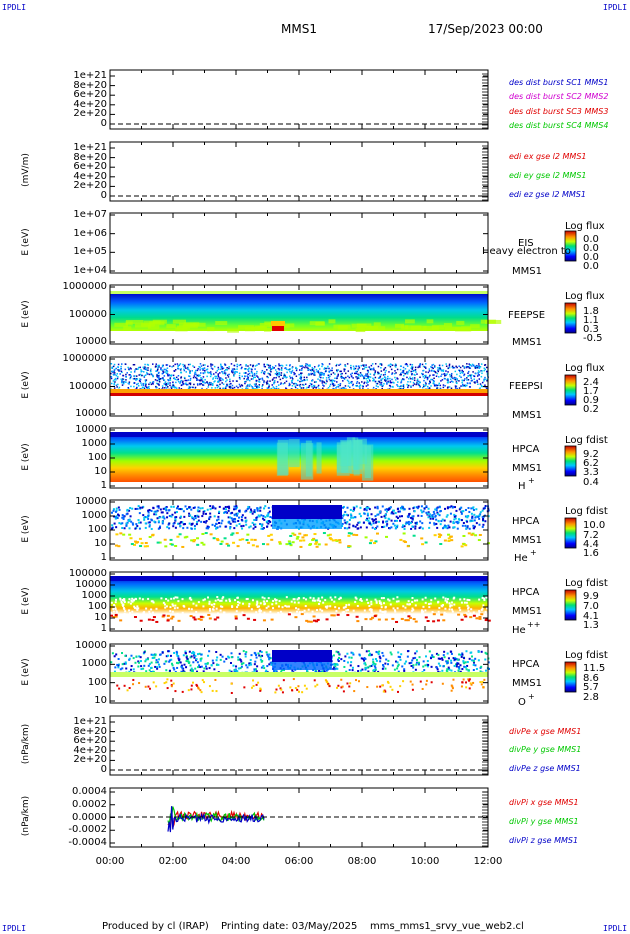 Image resolution: width=630 pixels, height=934 pixels. What do you see at coordinates (259, 327) in the screenshot?
I see `spectrogram-p4-patch` at bounding box center [259, 327].